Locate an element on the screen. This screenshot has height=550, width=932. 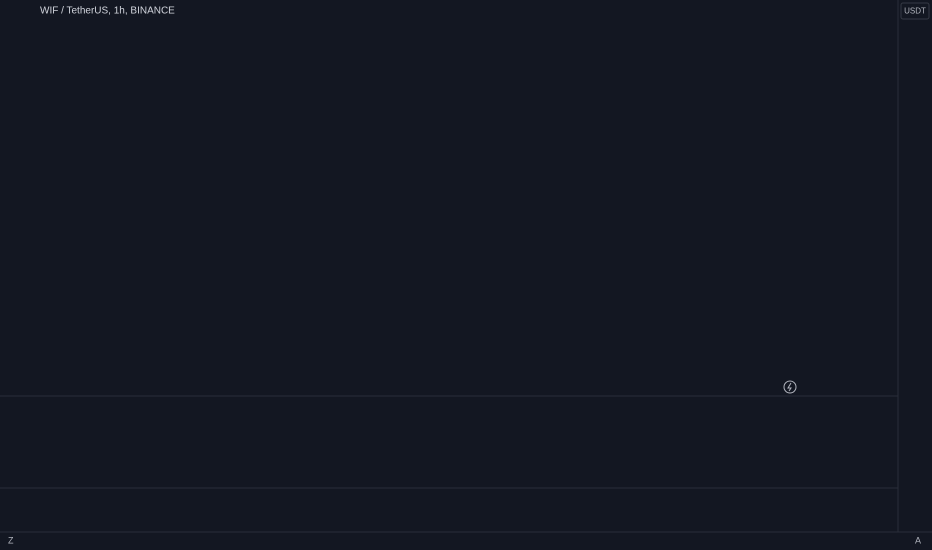
footer-icon: A is located at coordinates (918, 540).